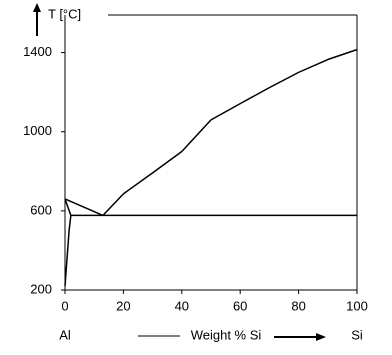 The height and width of the screenshot is (355, 392). Describe the element at coordinates (123, 305) in the screenshot. I see `x-tick-label: 20` at that location.